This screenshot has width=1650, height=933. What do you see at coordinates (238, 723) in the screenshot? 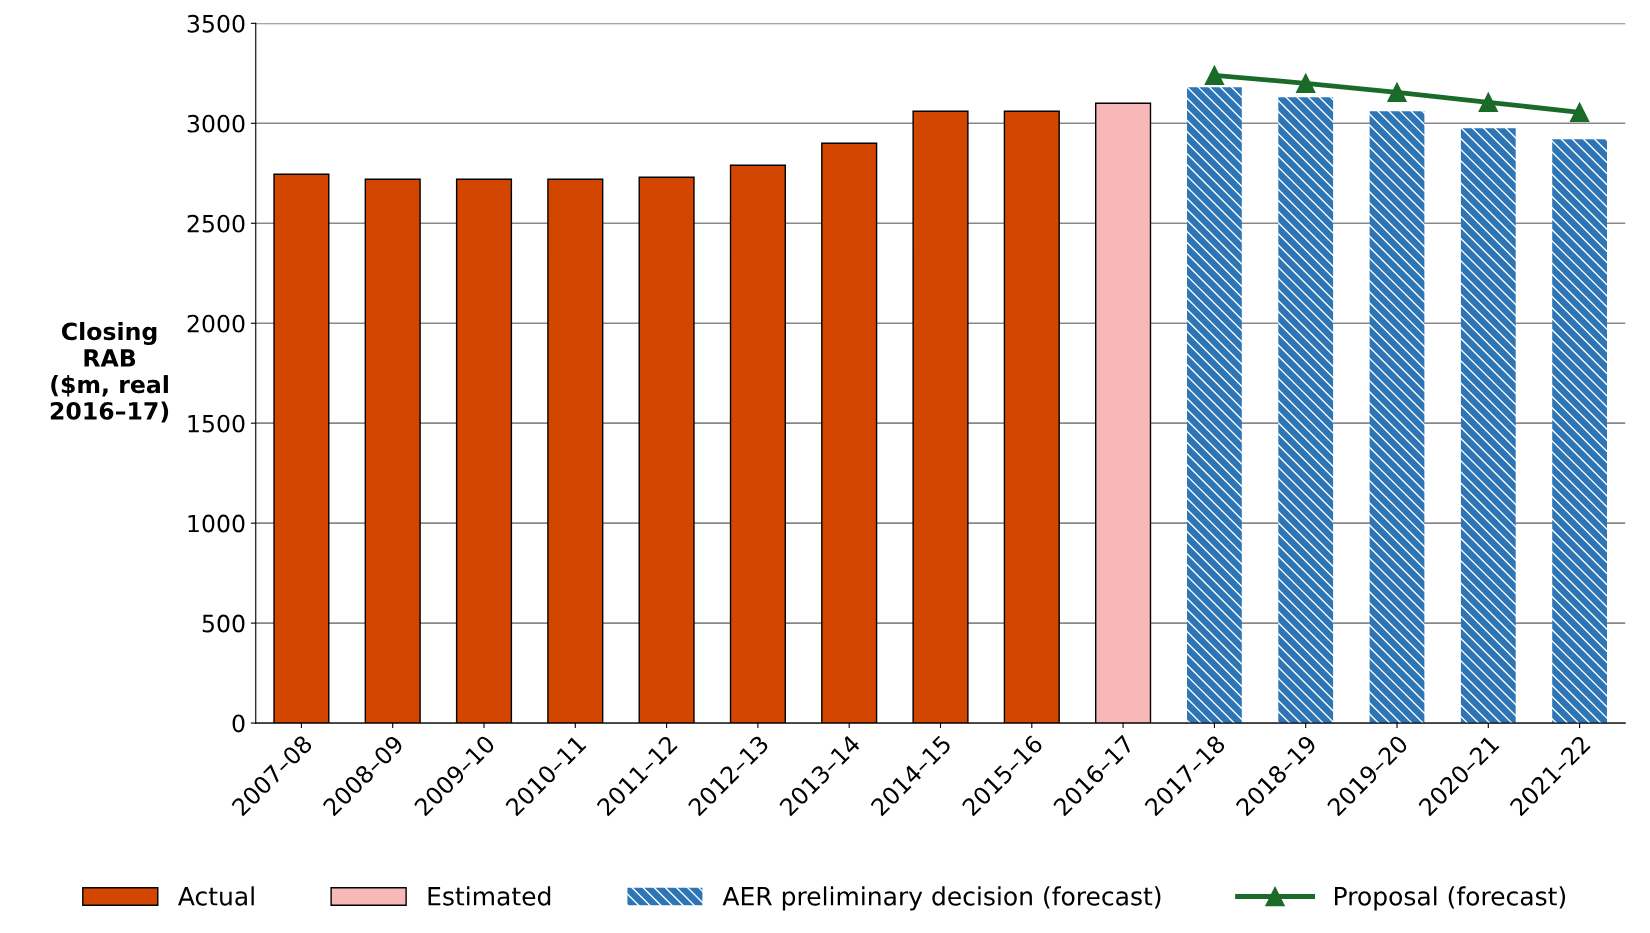
I see `y-tick-label: 0` at bounding box center [238, 723].